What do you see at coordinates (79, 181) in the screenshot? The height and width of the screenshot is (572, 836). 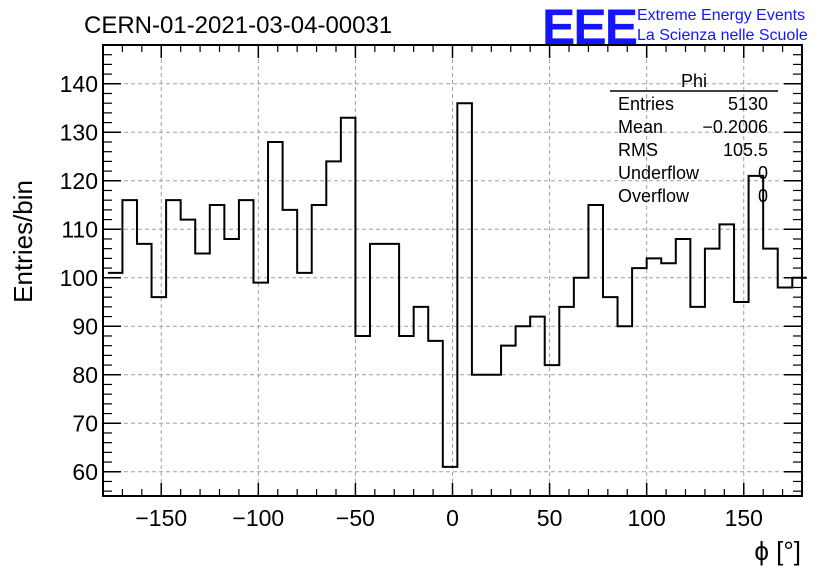 I see `y-tick-label: 120` at bounding box center [79, 181].